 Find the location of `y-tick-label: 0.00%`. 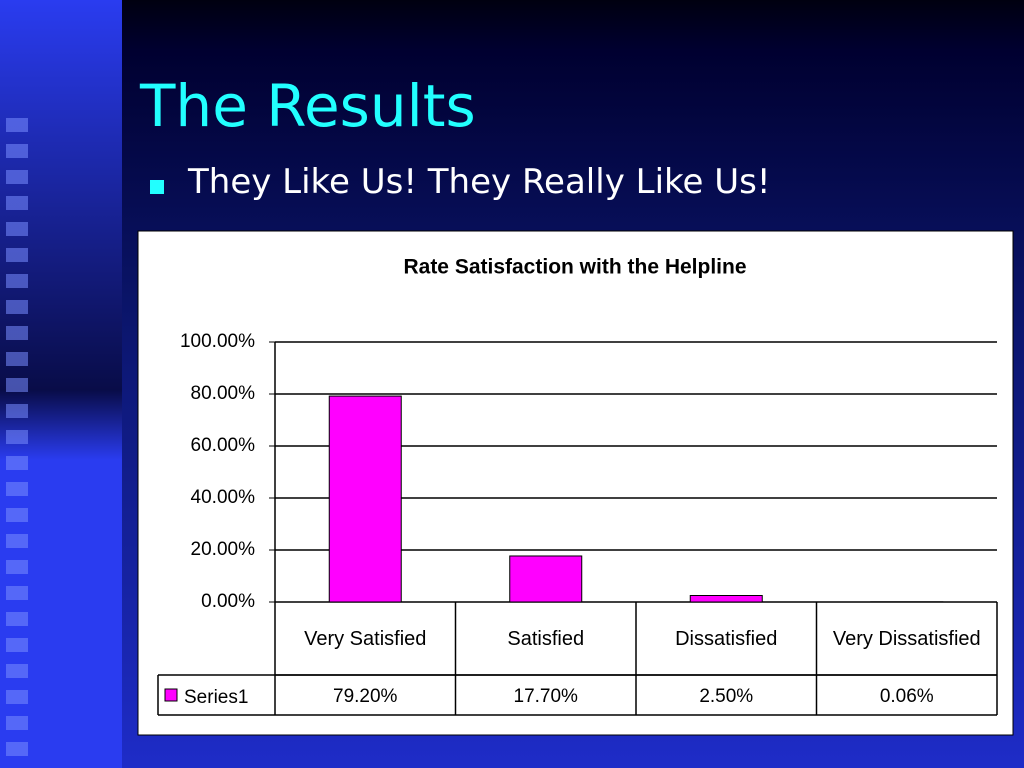

y-tick-label: 0.00% is located at coordinates (228, 601).